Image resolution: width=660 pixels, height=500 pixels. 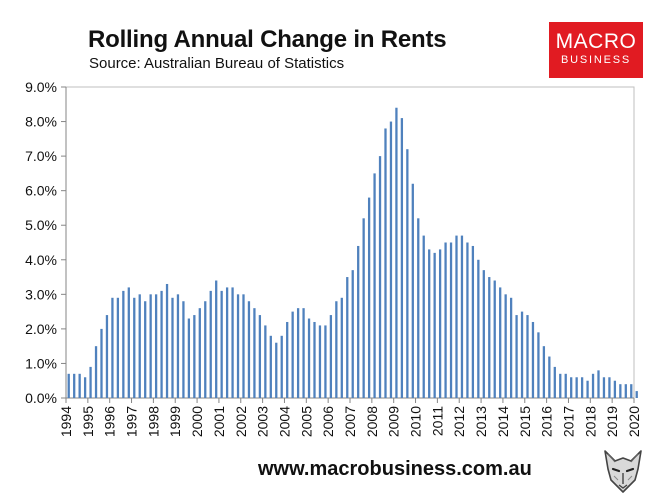 I want to click on logo-line-1: MACRO, so click(x=596, y=41).